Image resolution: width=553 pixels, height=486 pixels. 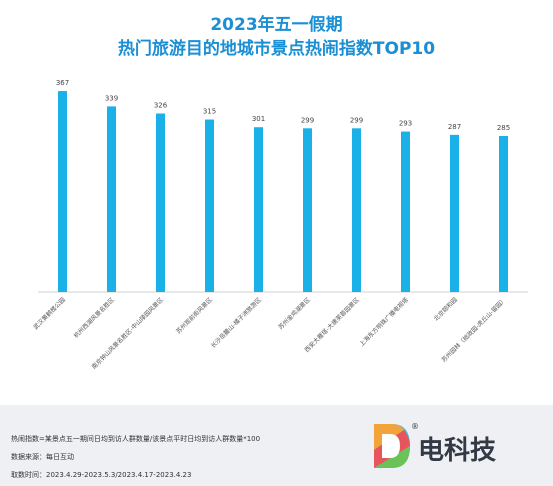 What do you see at coordinates (392, 446) in the screenshot?
I see `brand-logo-icon` at bounding box center [392, 446].